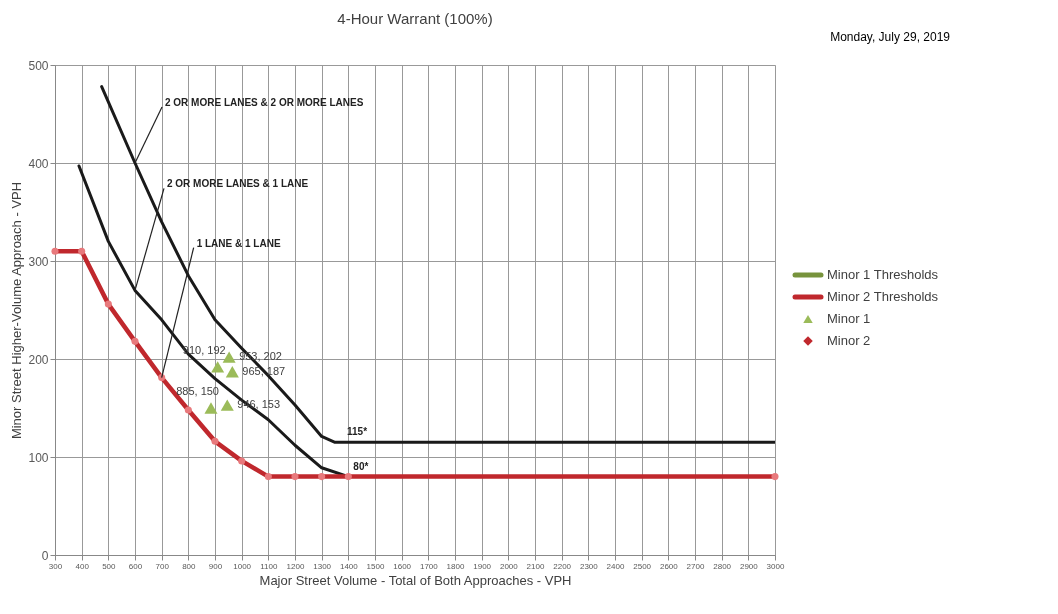 This screenshot has height=614, width=1058. What do you see at coordinates (189, 566) in the screenshot?
I see `x-tick-label: 800` at bounding box center [189, 566].